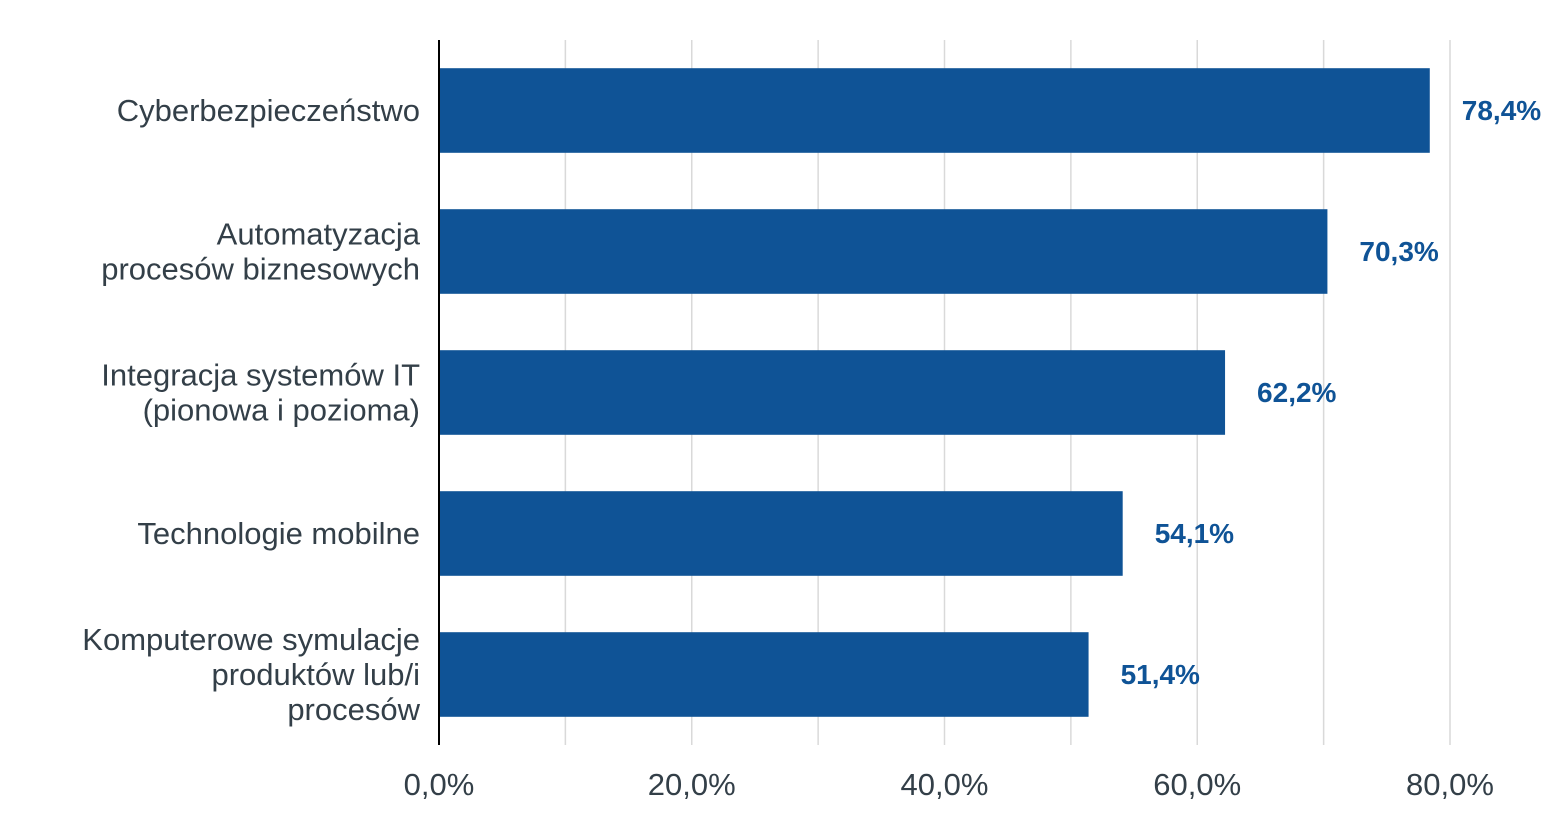 This screenshot has height=830, width=1558. I want to click on category-label: Automatyzacja procesów biznesowych, so click(261, 252).